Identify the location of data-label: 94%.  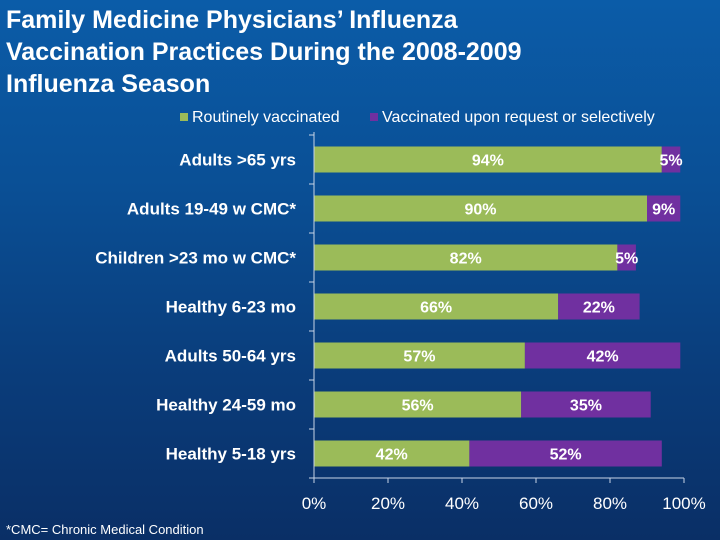
(488, 161).